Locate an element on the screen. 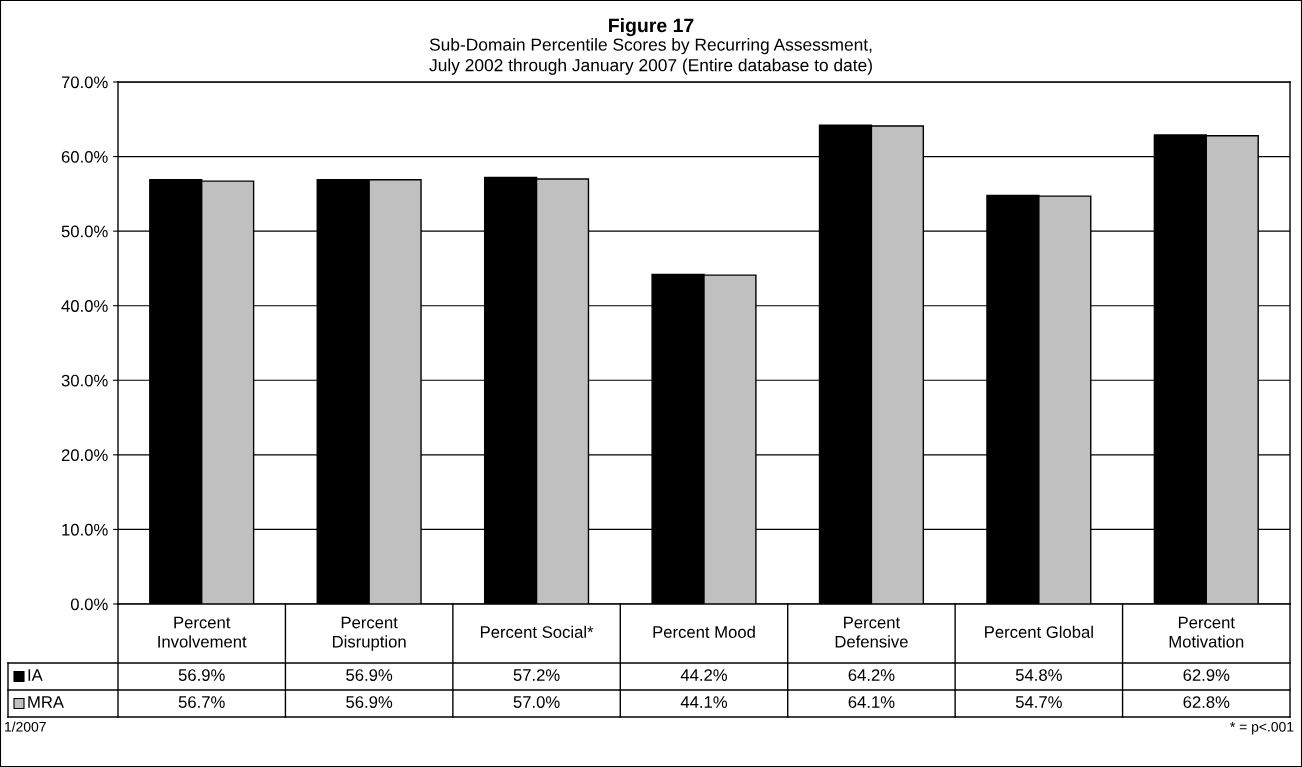  data-label: 64.2% is located at coordinates (871, 675).